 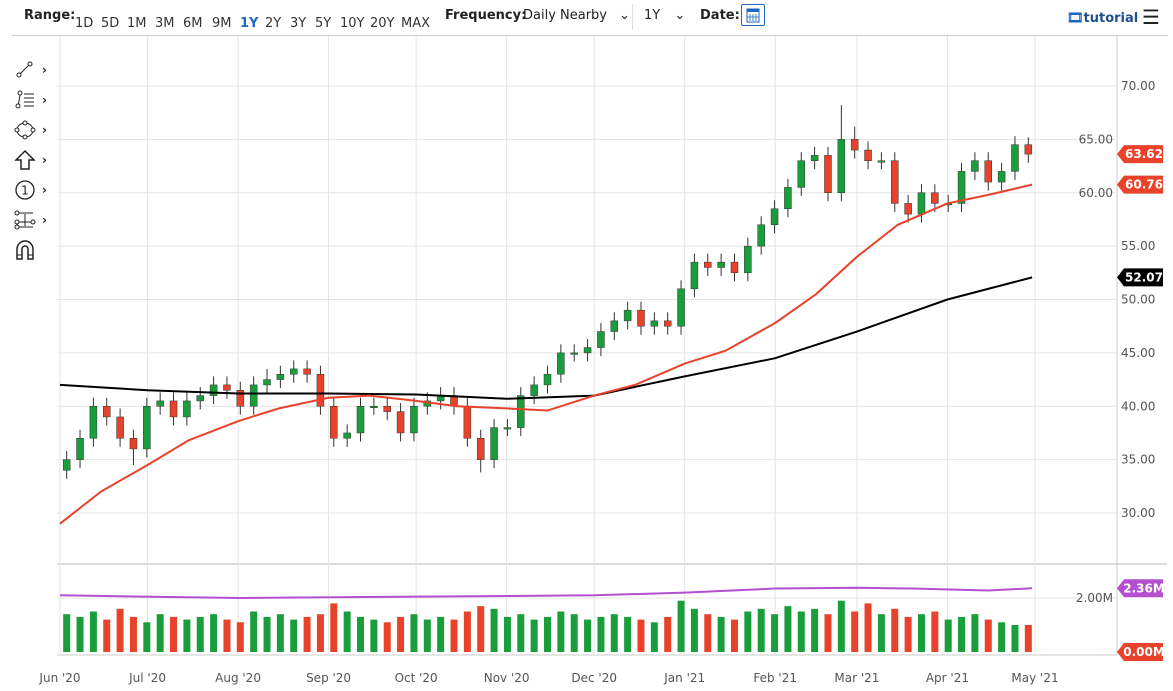 I want to click on y-tick-label: 50.00, so click(x=1138, y=300).